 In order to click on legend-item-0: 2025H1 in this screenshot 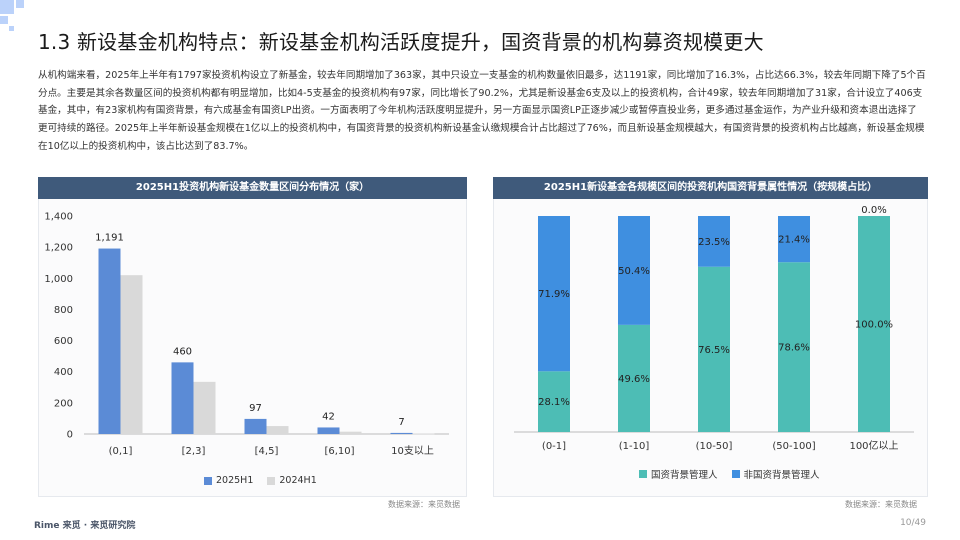, I will do `click(228, 480)`.